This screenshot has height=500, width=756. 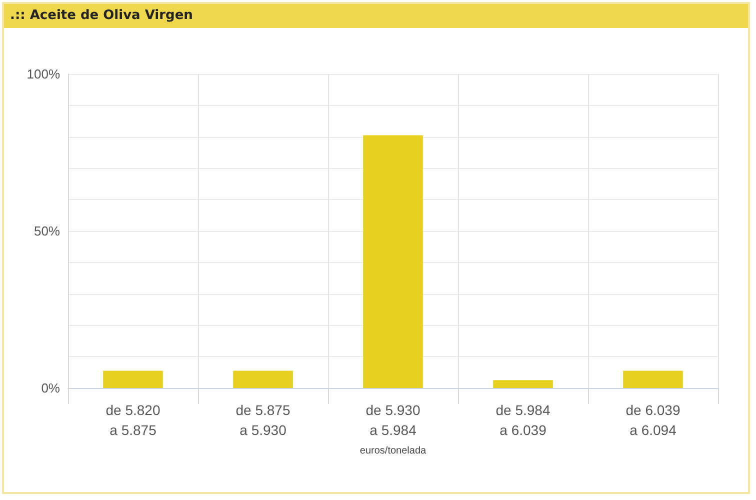 What do you see at coordinates (47, 231) in the screenshot?
I see `y-tick-label: 50%` at bounding box center [47, 231].